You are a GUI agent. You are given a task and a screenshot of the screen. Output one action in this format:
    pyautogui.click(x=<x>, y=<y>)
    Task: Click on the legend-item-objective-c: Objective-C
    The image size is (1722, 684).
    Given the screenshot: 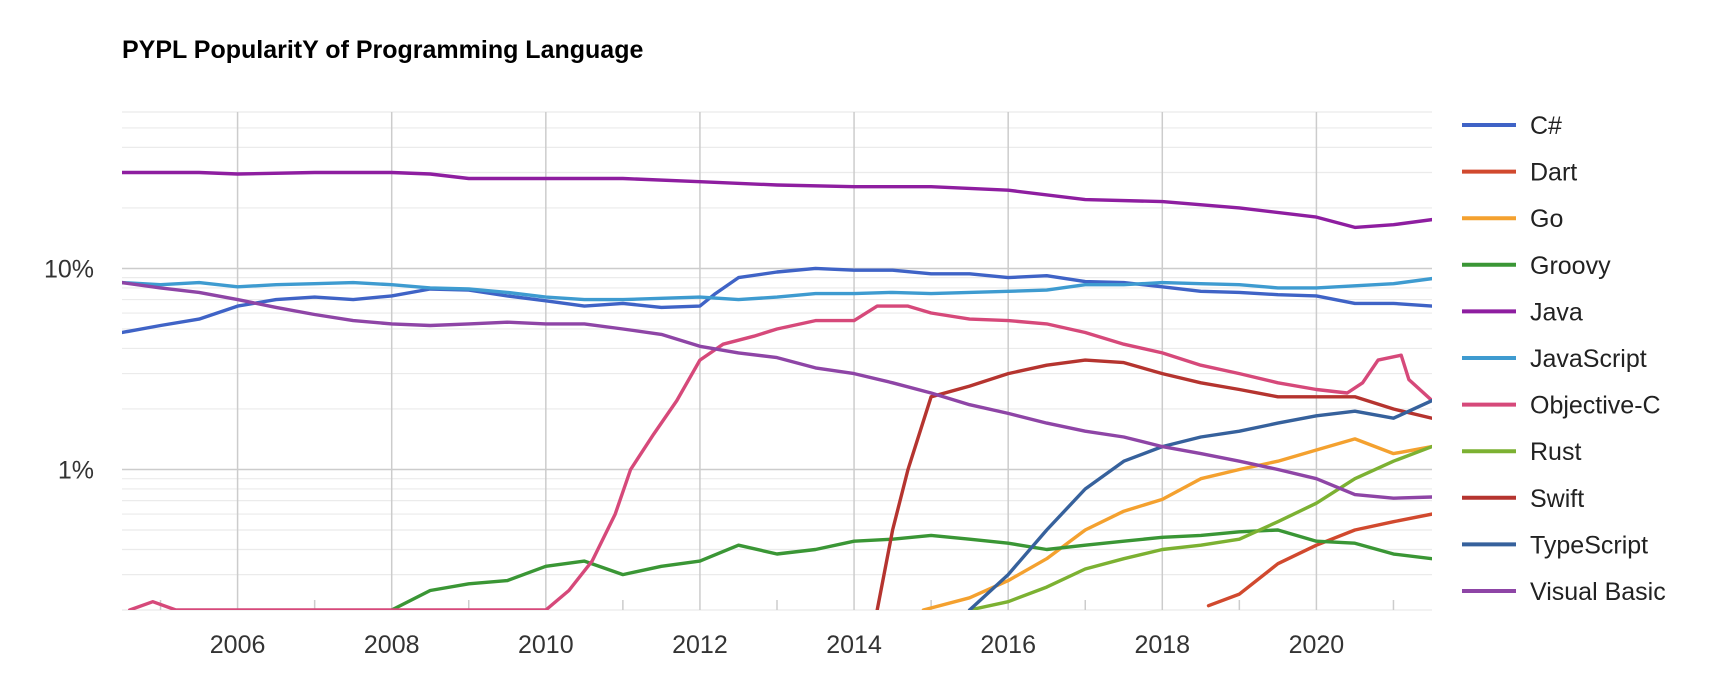 What is the action you would take?
    pyautogui.click(x=1561, y=406)
    